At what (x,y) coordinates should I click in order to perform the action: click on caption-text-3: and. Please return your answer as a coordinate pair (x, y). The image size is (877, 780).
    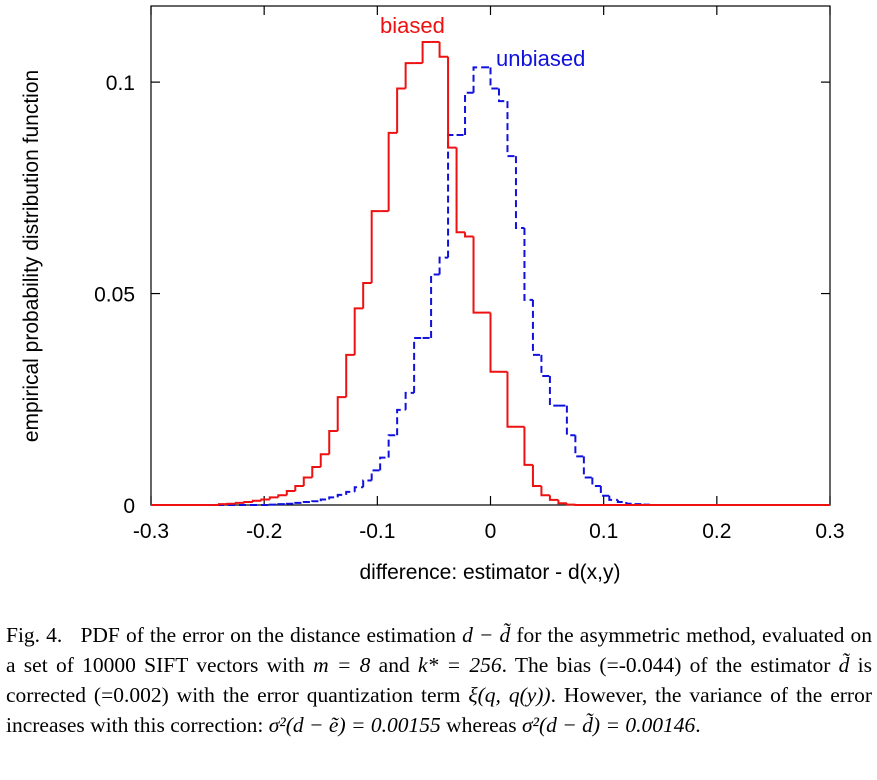
    Looking at the image, I should click on (394, 665).